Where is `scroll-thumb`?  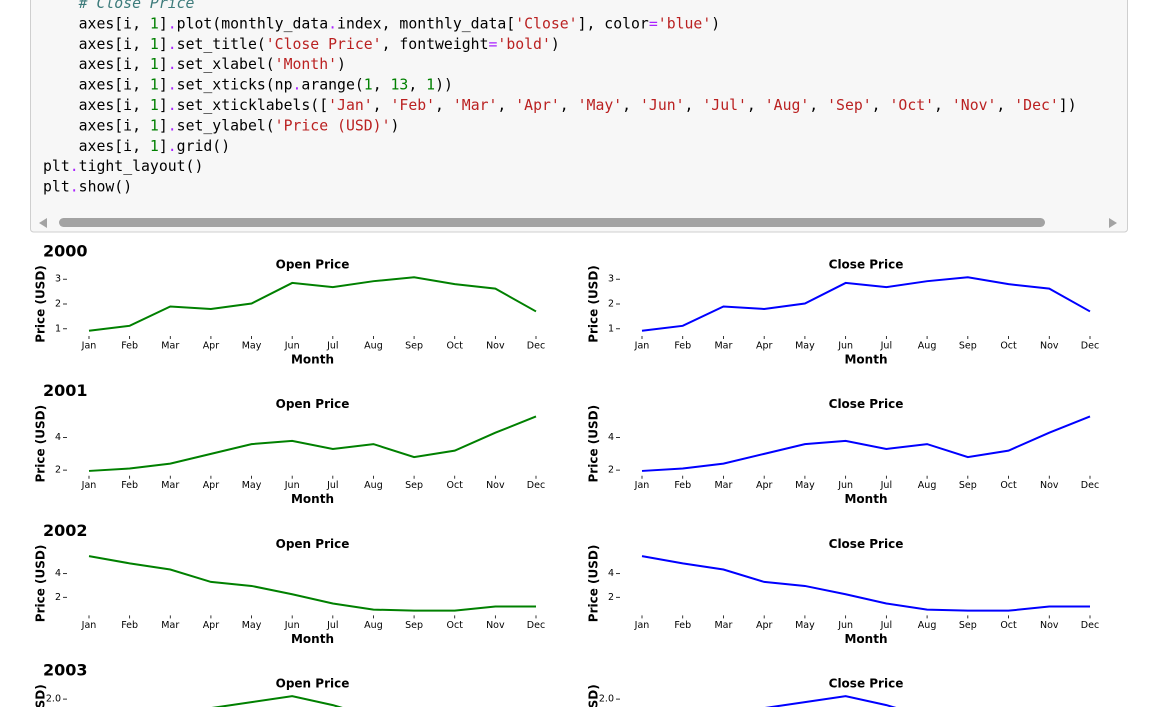
scroll-thumb is located at coordinates (552, 222).